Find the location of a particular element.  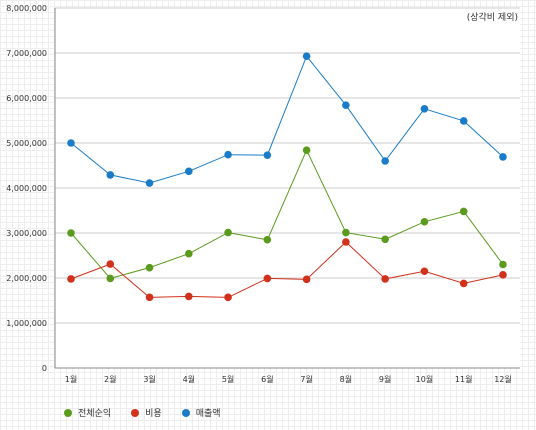

x-tick-label: 5월 is located at coordinates (228, 379).